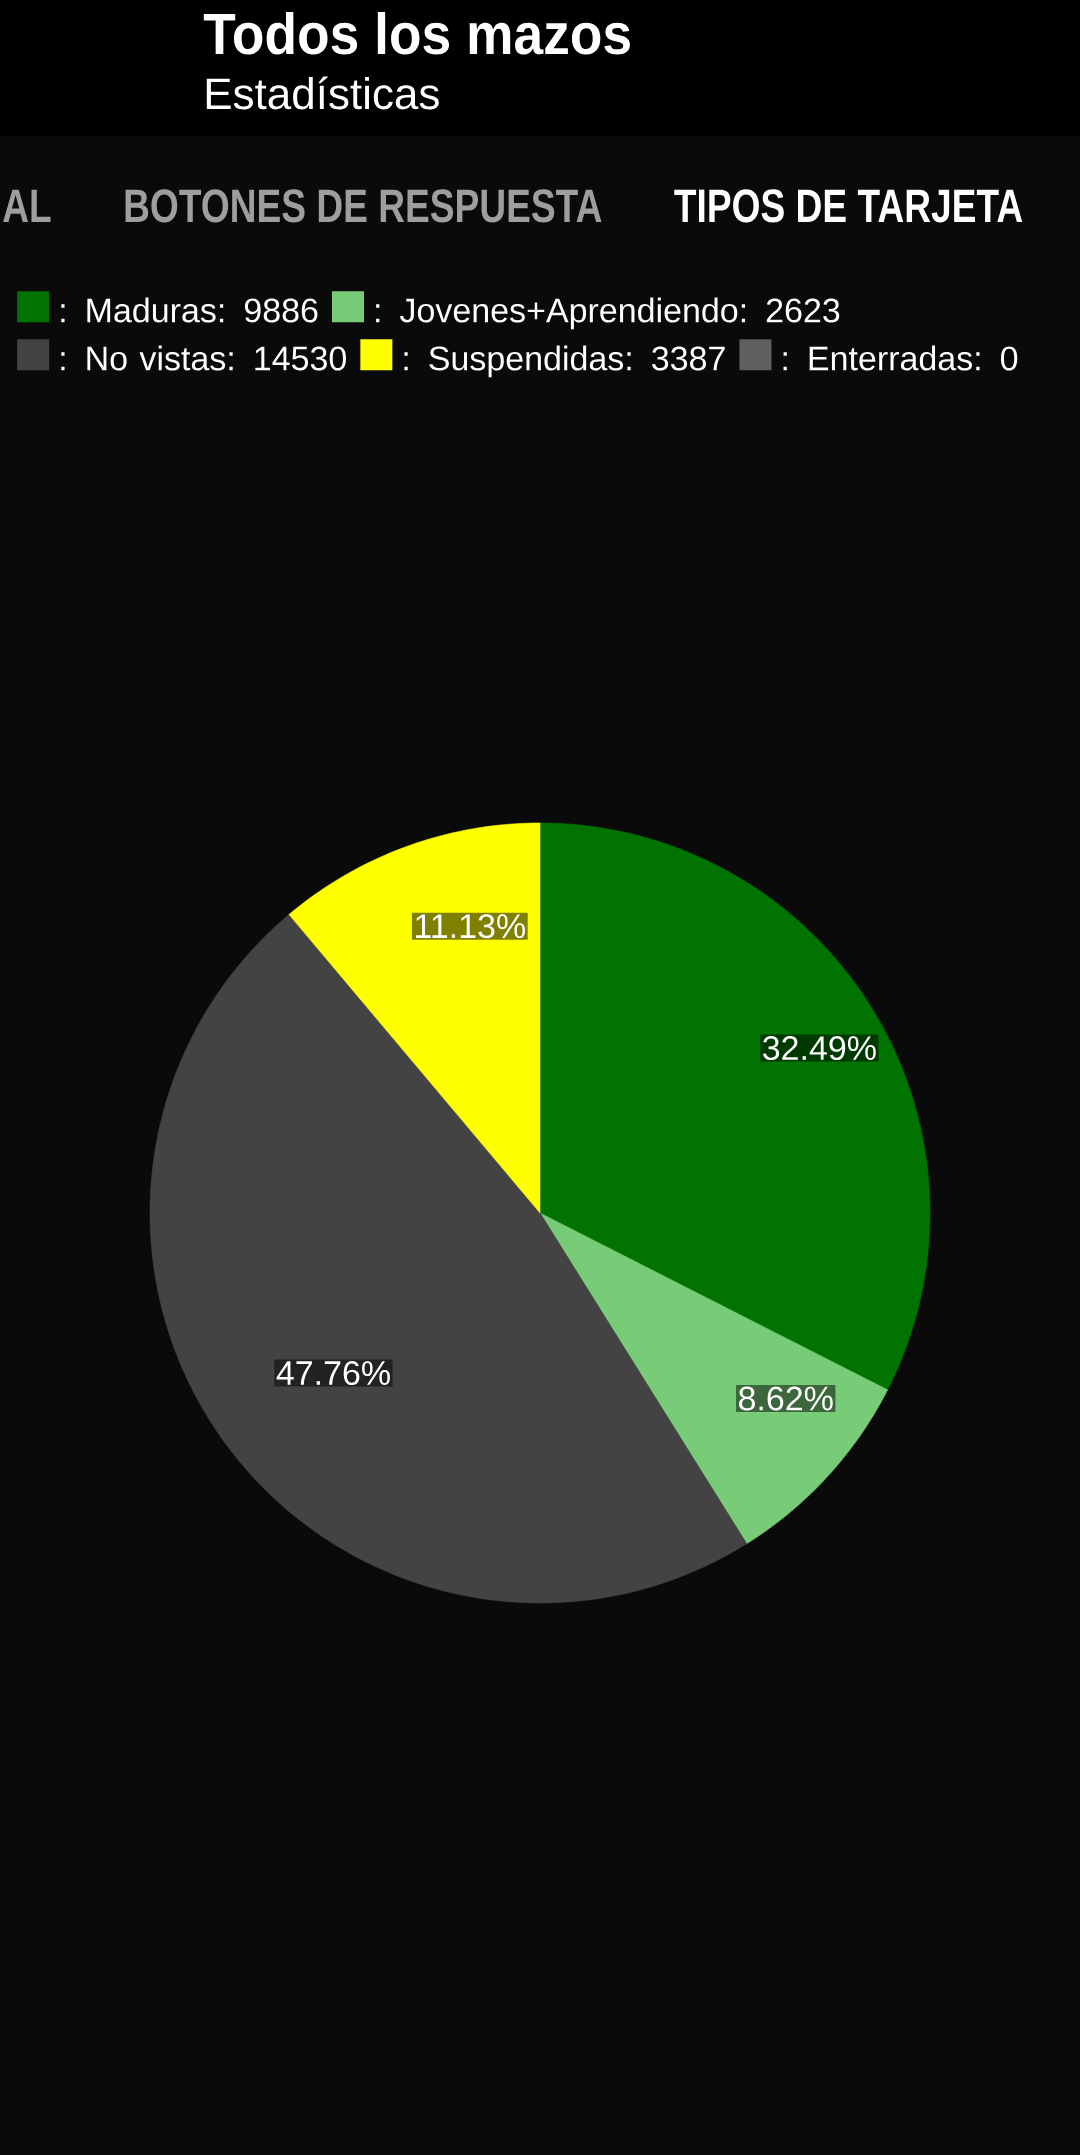 Image resolution: width=1080 pixels, height=2155 pixels. Describe the element at coordinates (322, 93) in the screenshot. I see `chart-subtitle: Estadísticas` at that location.